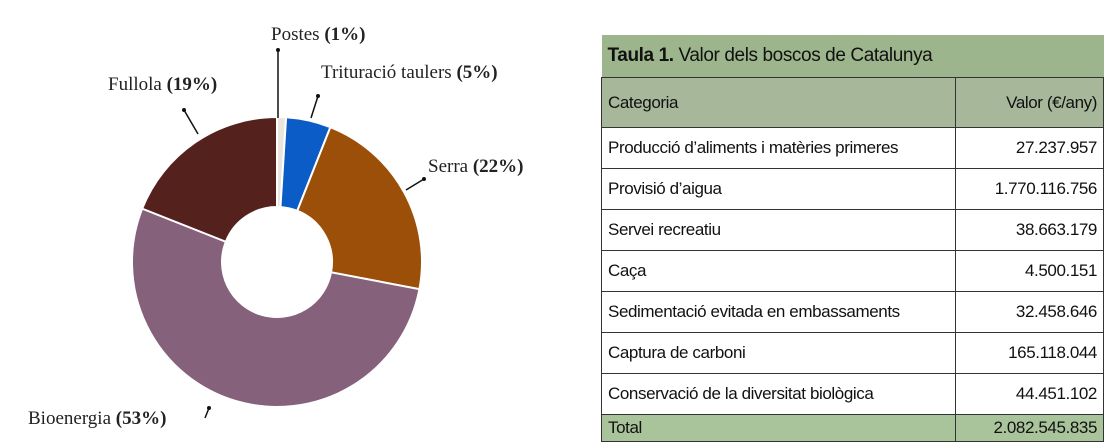 The image size is (1105, 442). Describe the element at coordinates (1029, 394) in the screenshot. I see `value-cell: 44.451.102` at that location.